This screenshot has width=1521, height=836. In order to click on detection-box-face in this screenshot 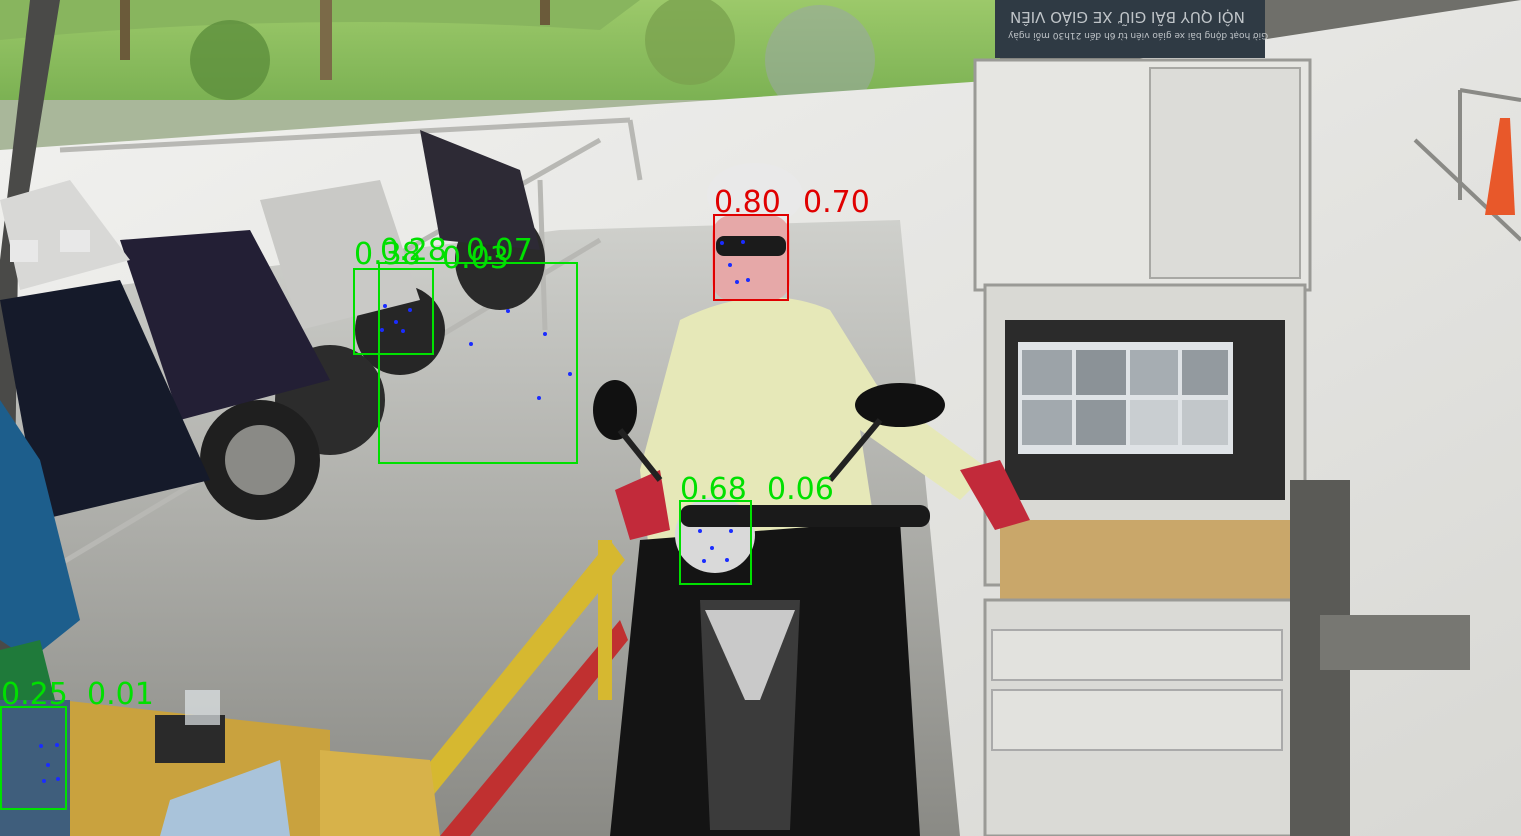, I will do `click(751, 257)`.